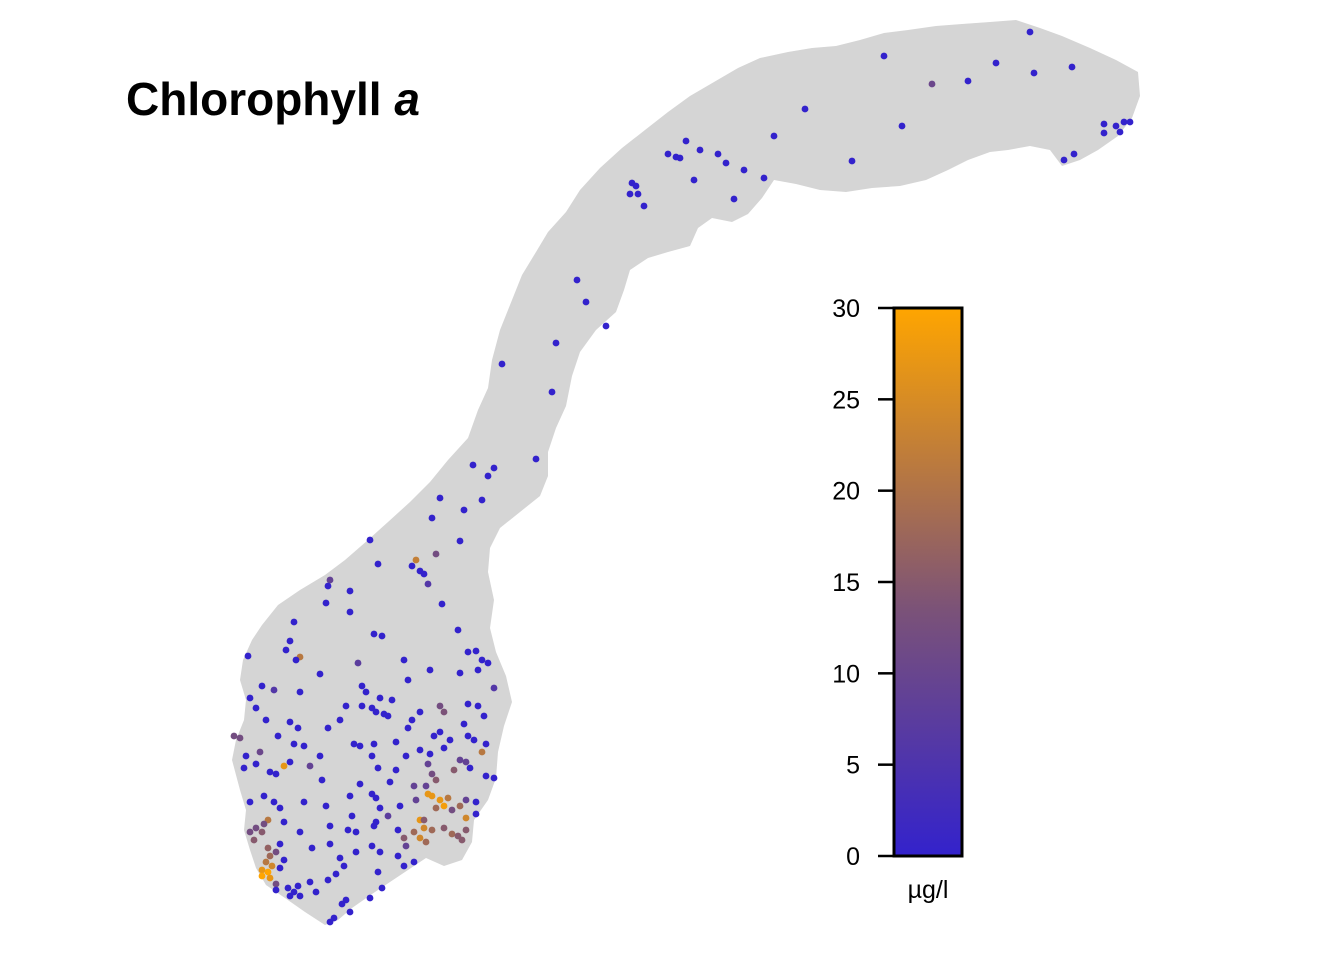  Describe the element at coordinates (863, 583) in the screenshot. I see `colorbar-axis: 0 5 10 15 20 25 30` at that location.